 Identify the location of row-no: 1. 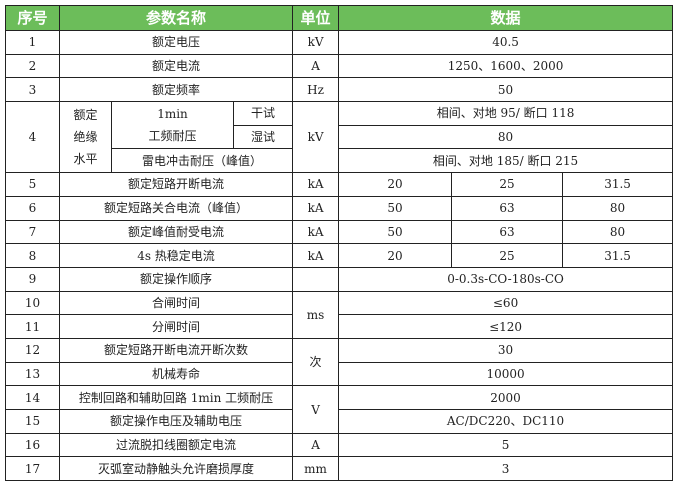
(32, 42).